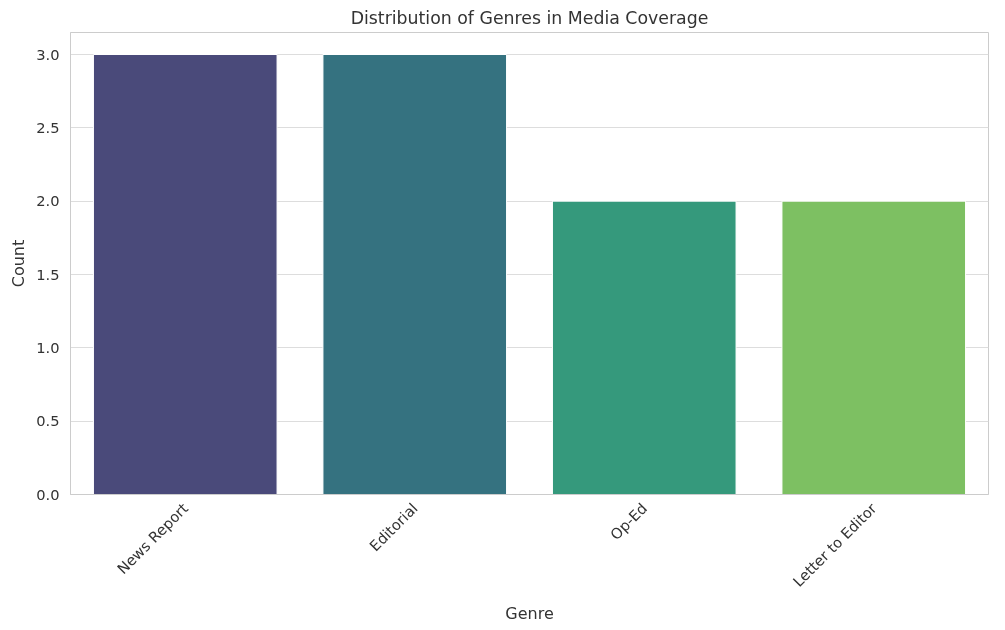 Image resolution: width=1005 pixels, height=630 pixels. What do you see at coordinates (48, 54) in the screenshot?
I see `y-tick-label: 3.0` at bounding box center [48, 54].